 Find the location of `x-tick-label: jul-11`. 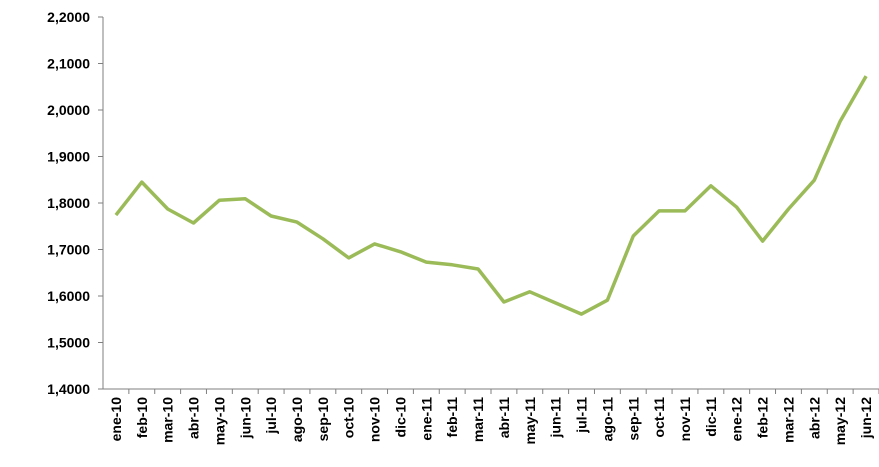

x-tick-label: jul-11 is located at coordinates (582, 415).